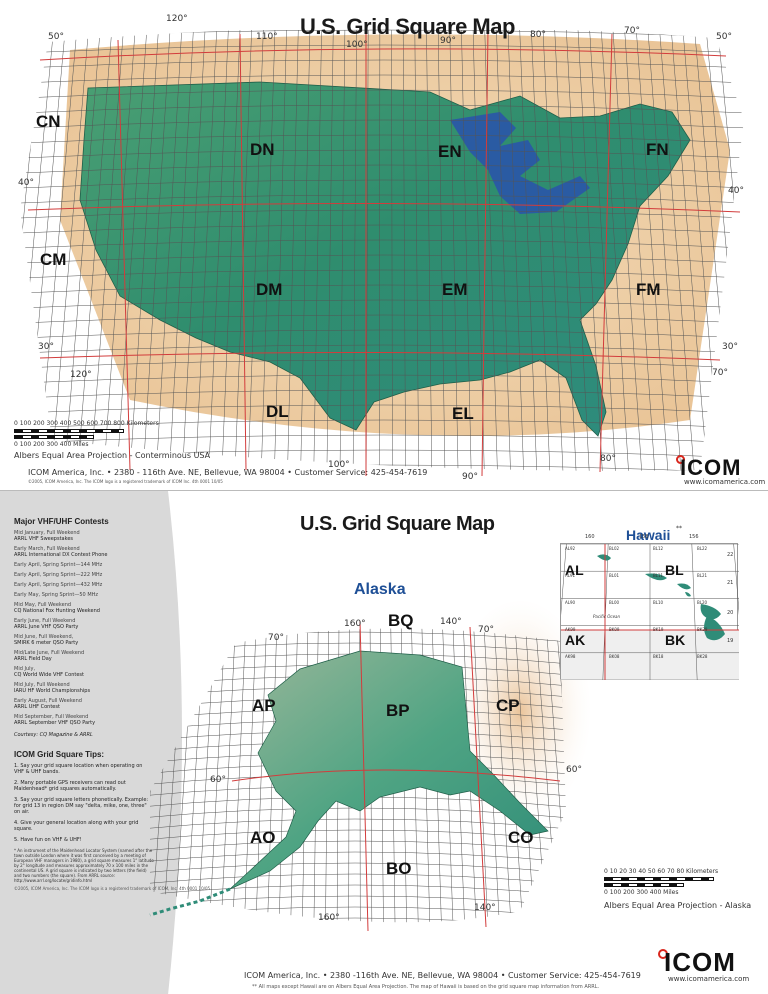 This screenshot has width=768, height=994. I want to click on courtesy-credit: Courtesy: CQ Magazine & ARRL, so click(53, 735).